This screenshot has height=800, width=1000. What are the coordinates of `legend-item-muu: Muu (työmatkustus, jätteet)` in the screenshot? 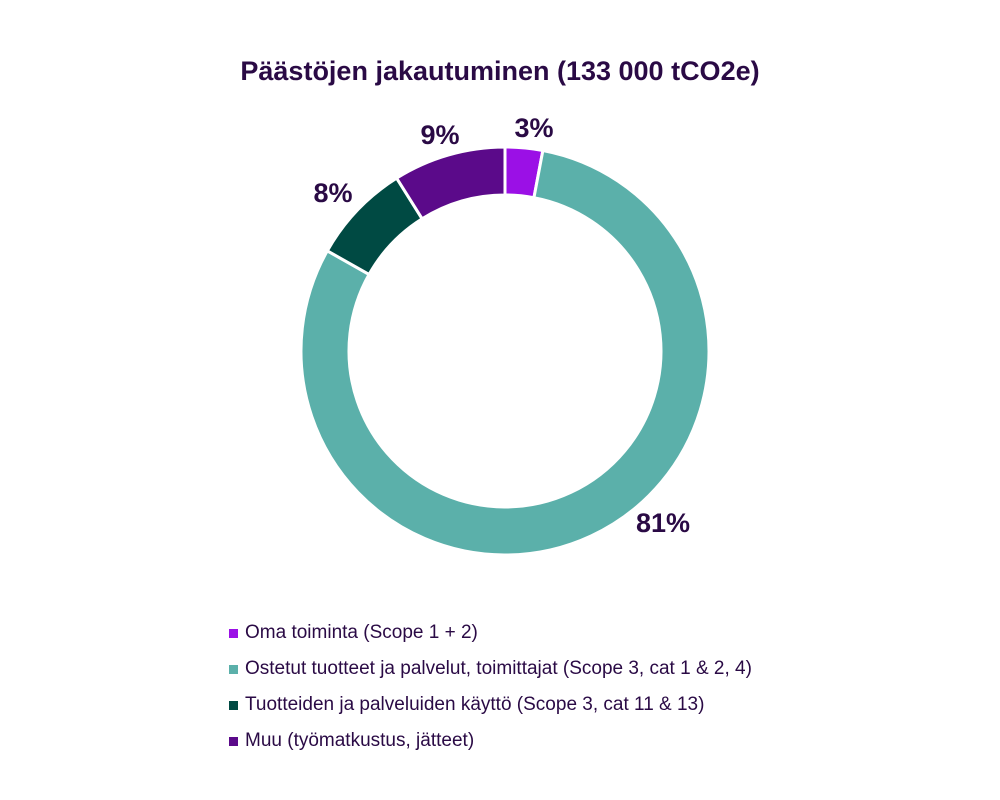 It's located at (490, 741).